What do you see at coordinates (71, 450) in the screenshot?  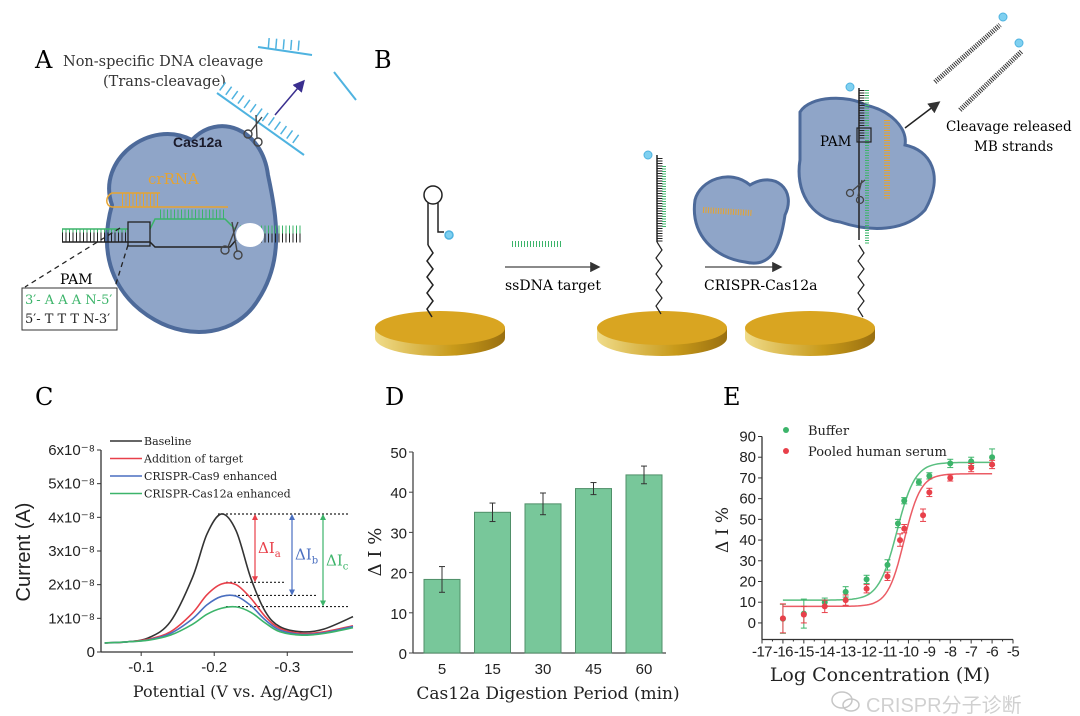 I see `y-tick-label: 6x10⁻⁸` at bounding box center [71, 450].